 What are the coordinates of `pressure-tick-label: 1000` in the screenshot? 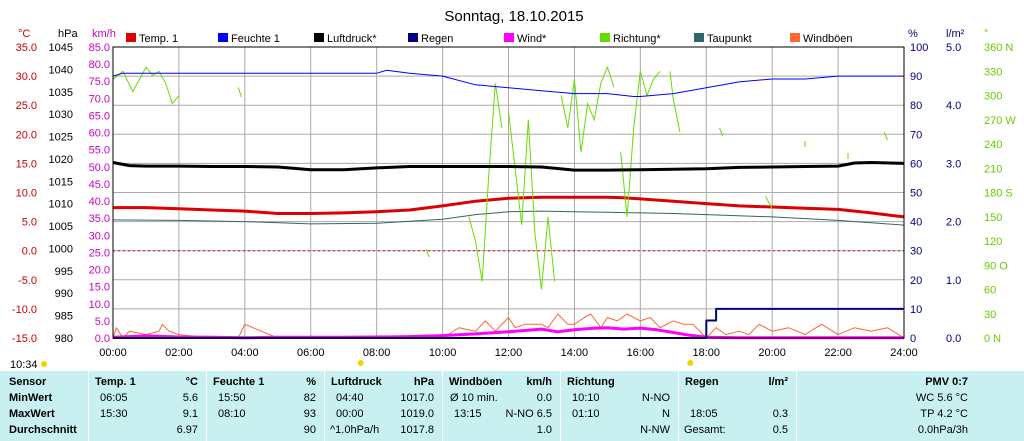 It's located at (61, 249).